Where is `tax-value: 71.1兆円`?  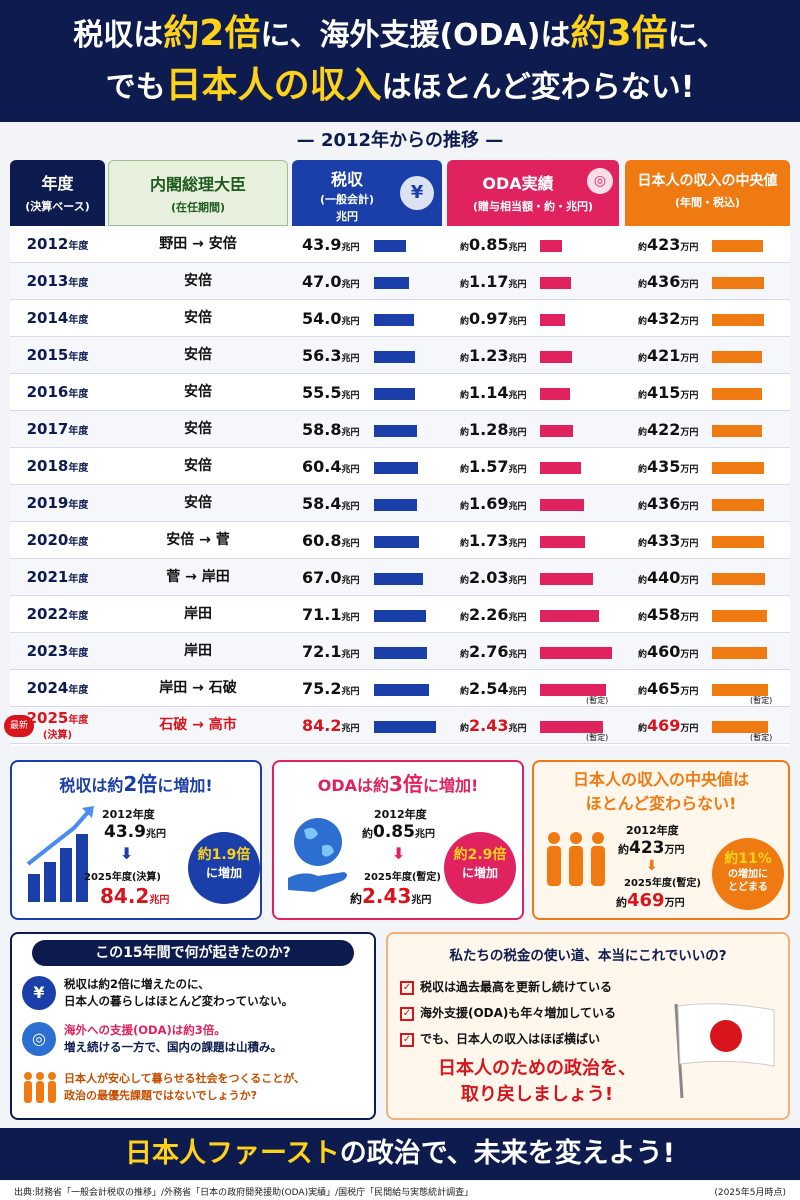
tax-value: 71.1兆円 is located at coordinates (331, 614).